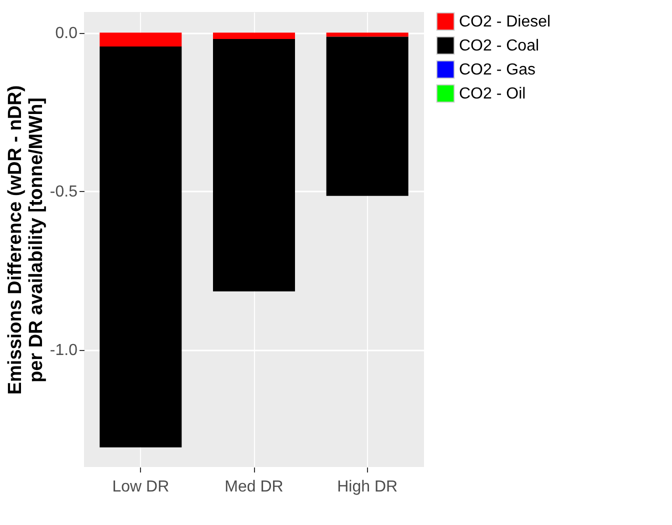 The height and width of the screenshot is (525, 672). Describe the element at coordinates (64, 351) in the screenshot. I see `y-tick-label: -1.0` at that location.